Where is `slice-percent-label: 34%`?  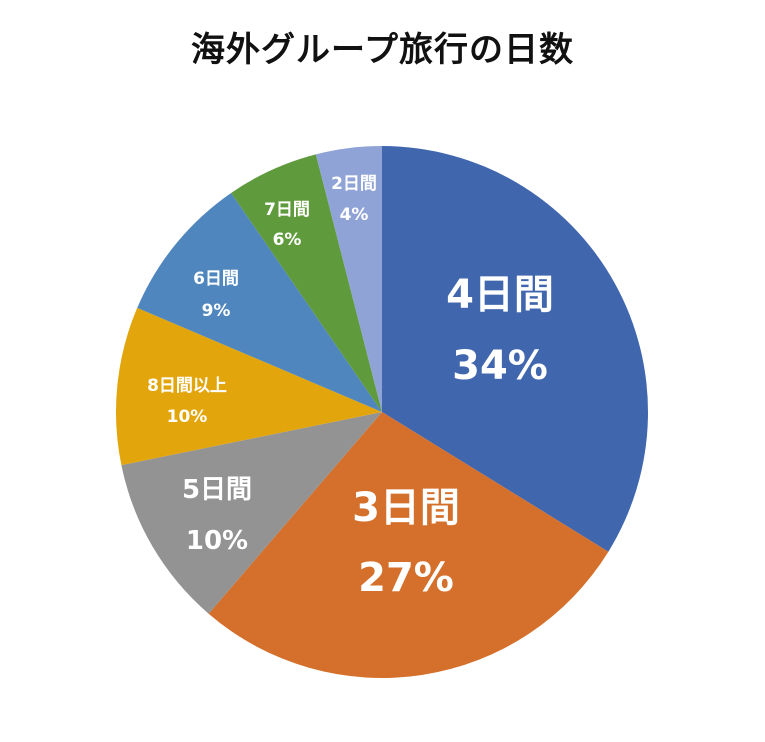 slice-percent-label: 34% is located at coordinates (500, 366).